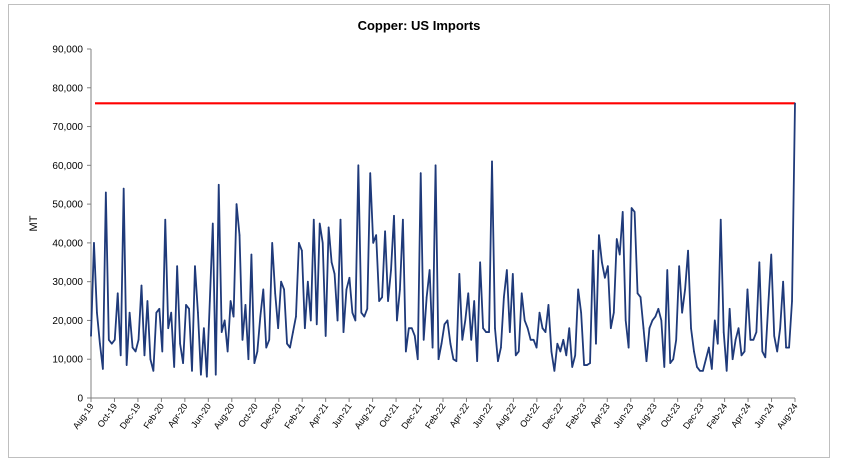 This screenshot has height=469, width=848. Describe the element at coordinates (364, 416) in the screenshot. I see `x-tick-label: Aug-21` at that location.